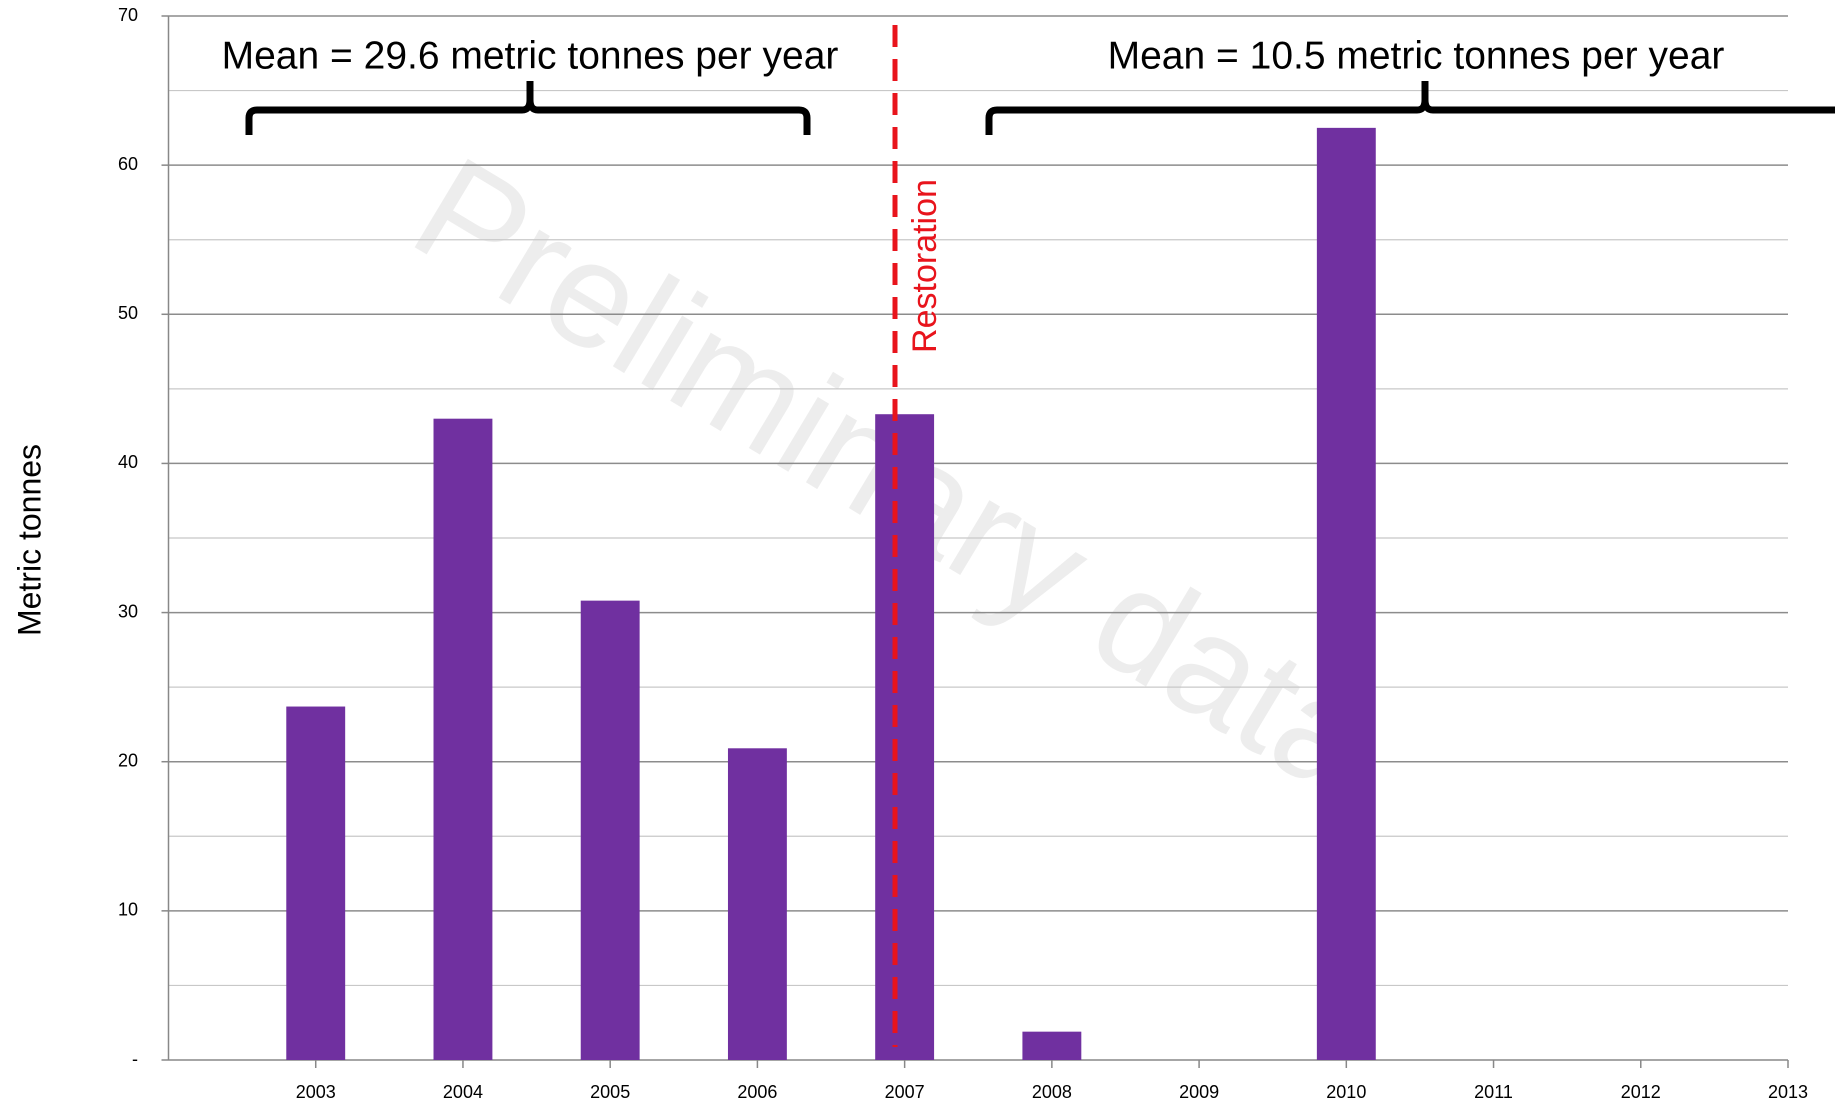 The image size is (1835, 1118). What do you see at coordinates (530, 55) in the screenshot?
I see `mean-before: Mean = 29.6 metric tonnes per year` at bounding box center [530, 55].